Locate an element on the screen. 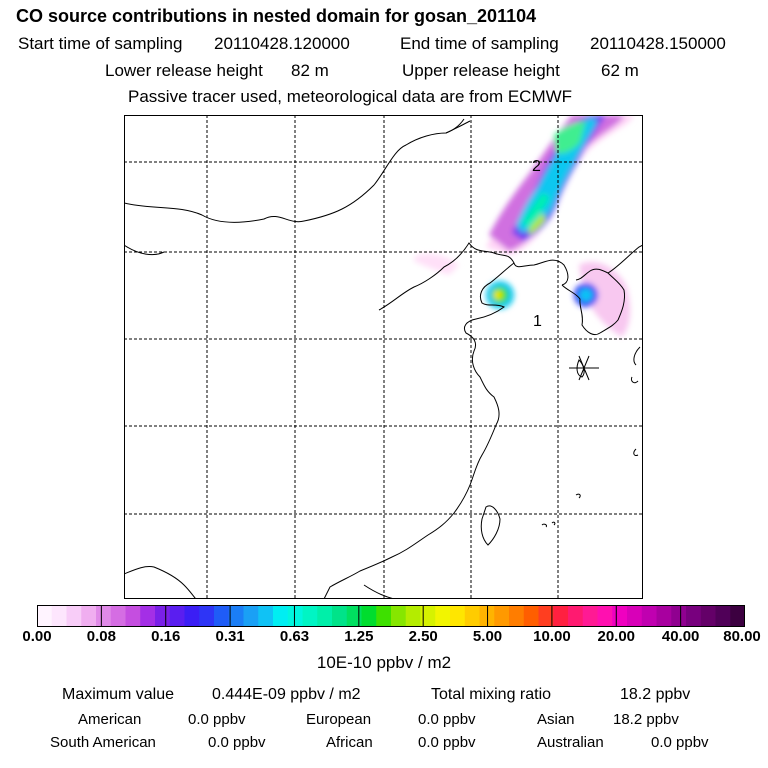 This screenshot has height=768, width=768. receptor-asterisk-icon is located at coordinates (584, 368).